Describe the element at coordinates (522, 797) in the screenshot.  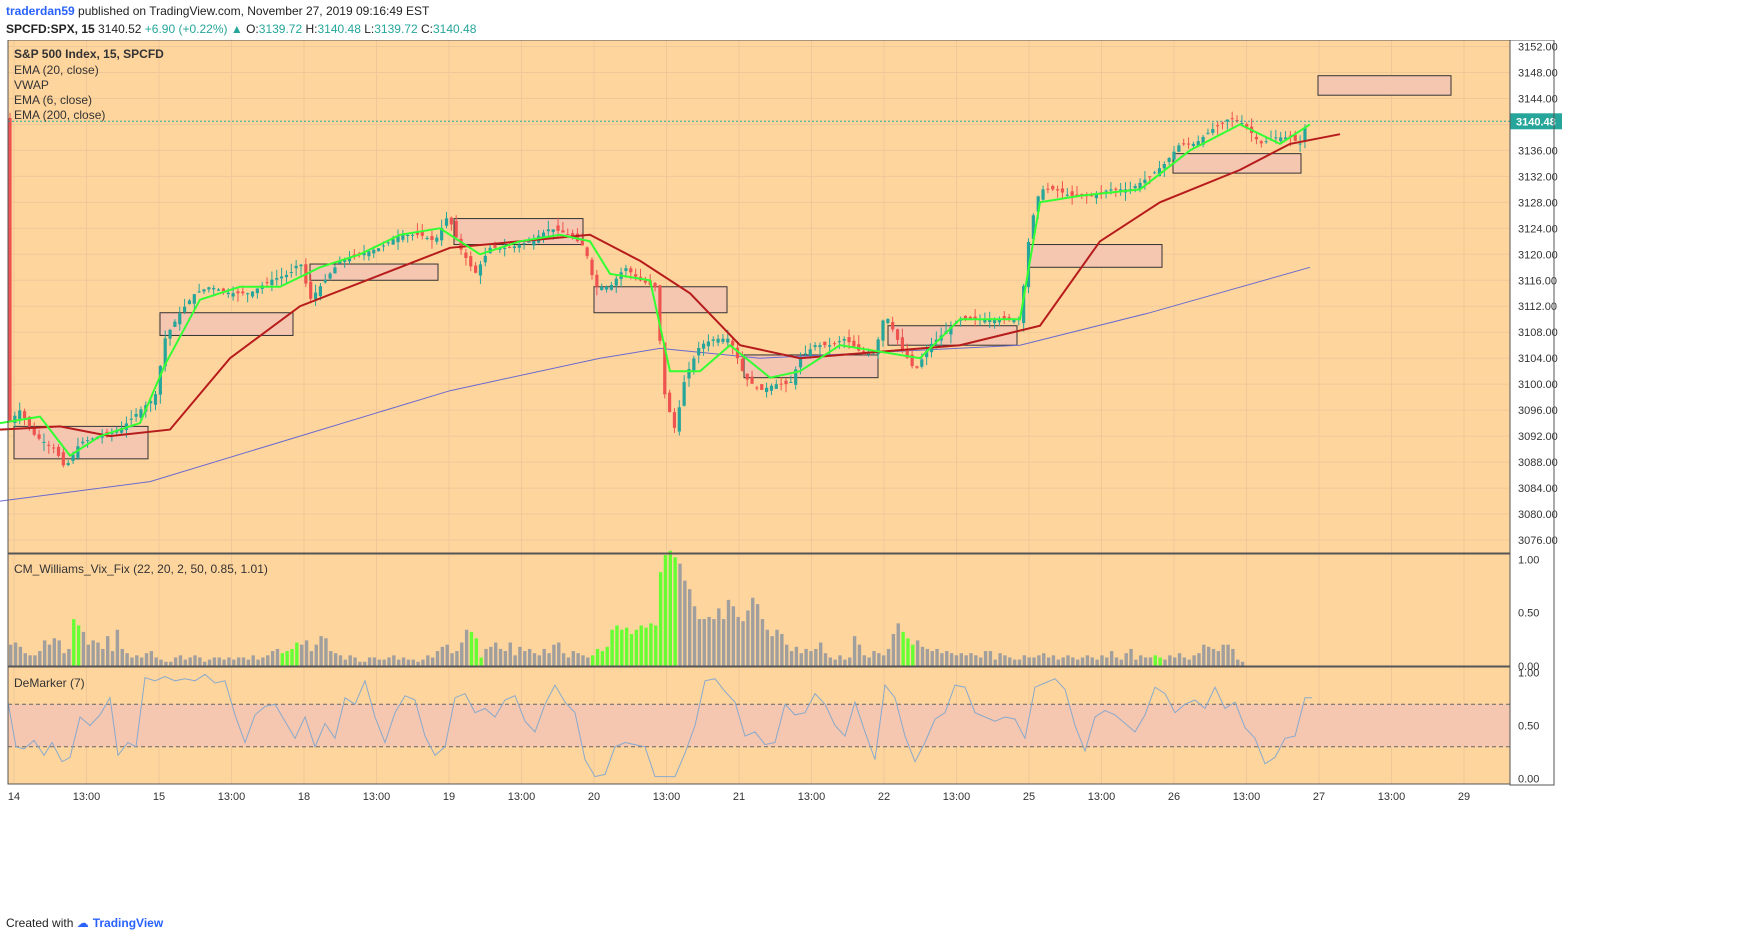
I see `x-tick-label: 13:00` at that location.